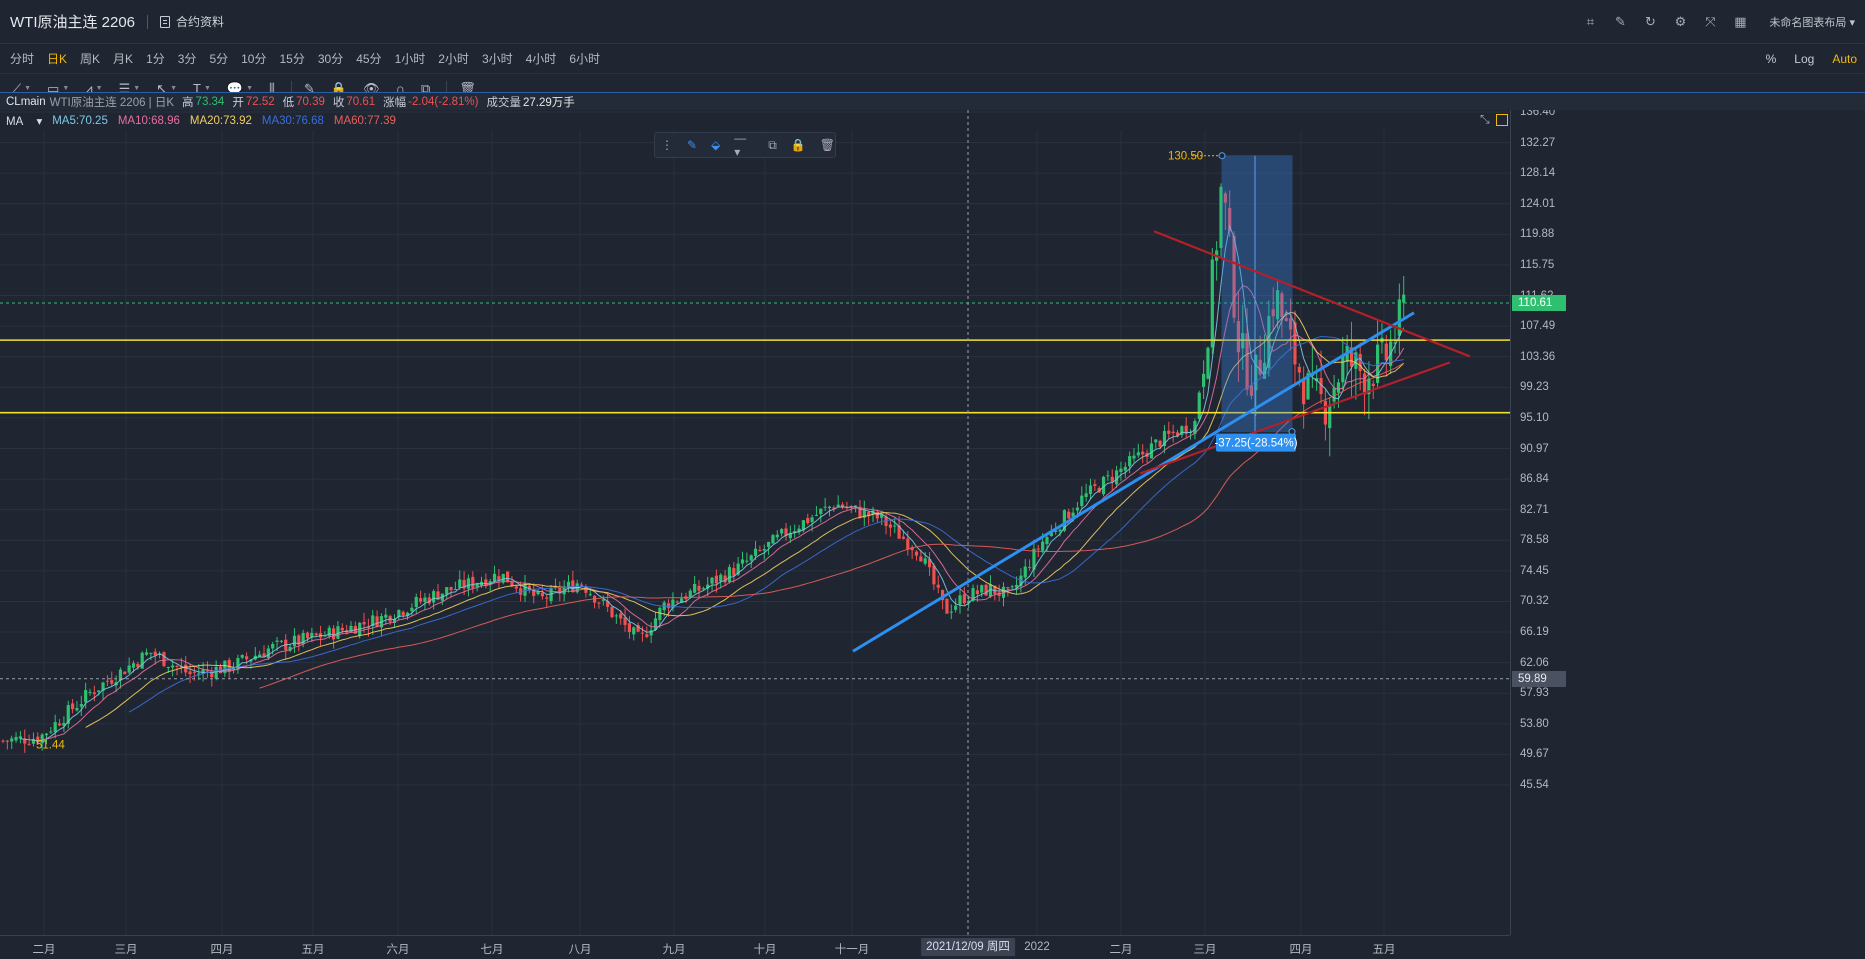 The width and height of the screenshot is (1865, 959). What do you see at coordinates (155, 59) in the screenshot?
I see `interval-1min: 1分` at bounding box center [155, 59].